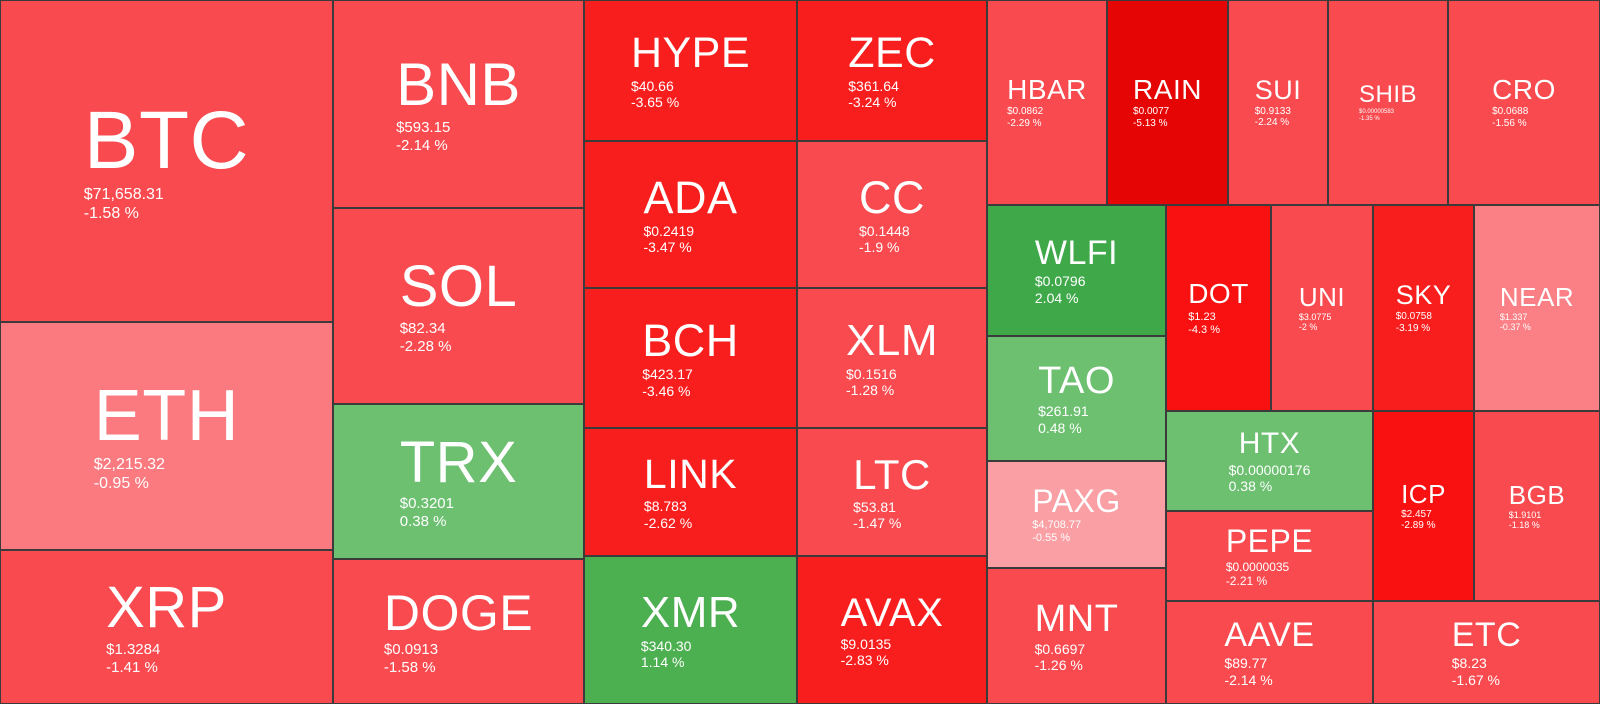 This screenshot has height=704, width=1600. I want to click on tile-values: $0.0000035 -2.21 %, so click(1257, 574).